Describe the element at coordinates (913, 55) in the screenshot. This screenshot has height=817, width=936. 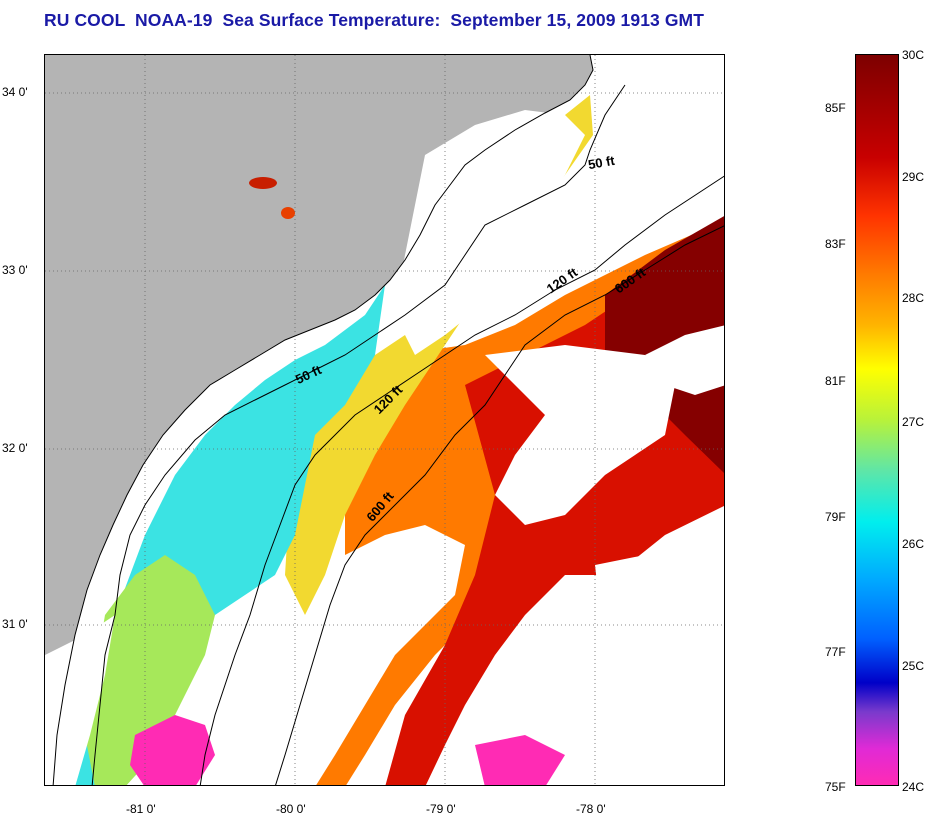
I see `colorbar-celsius-label: 30C` at that location.